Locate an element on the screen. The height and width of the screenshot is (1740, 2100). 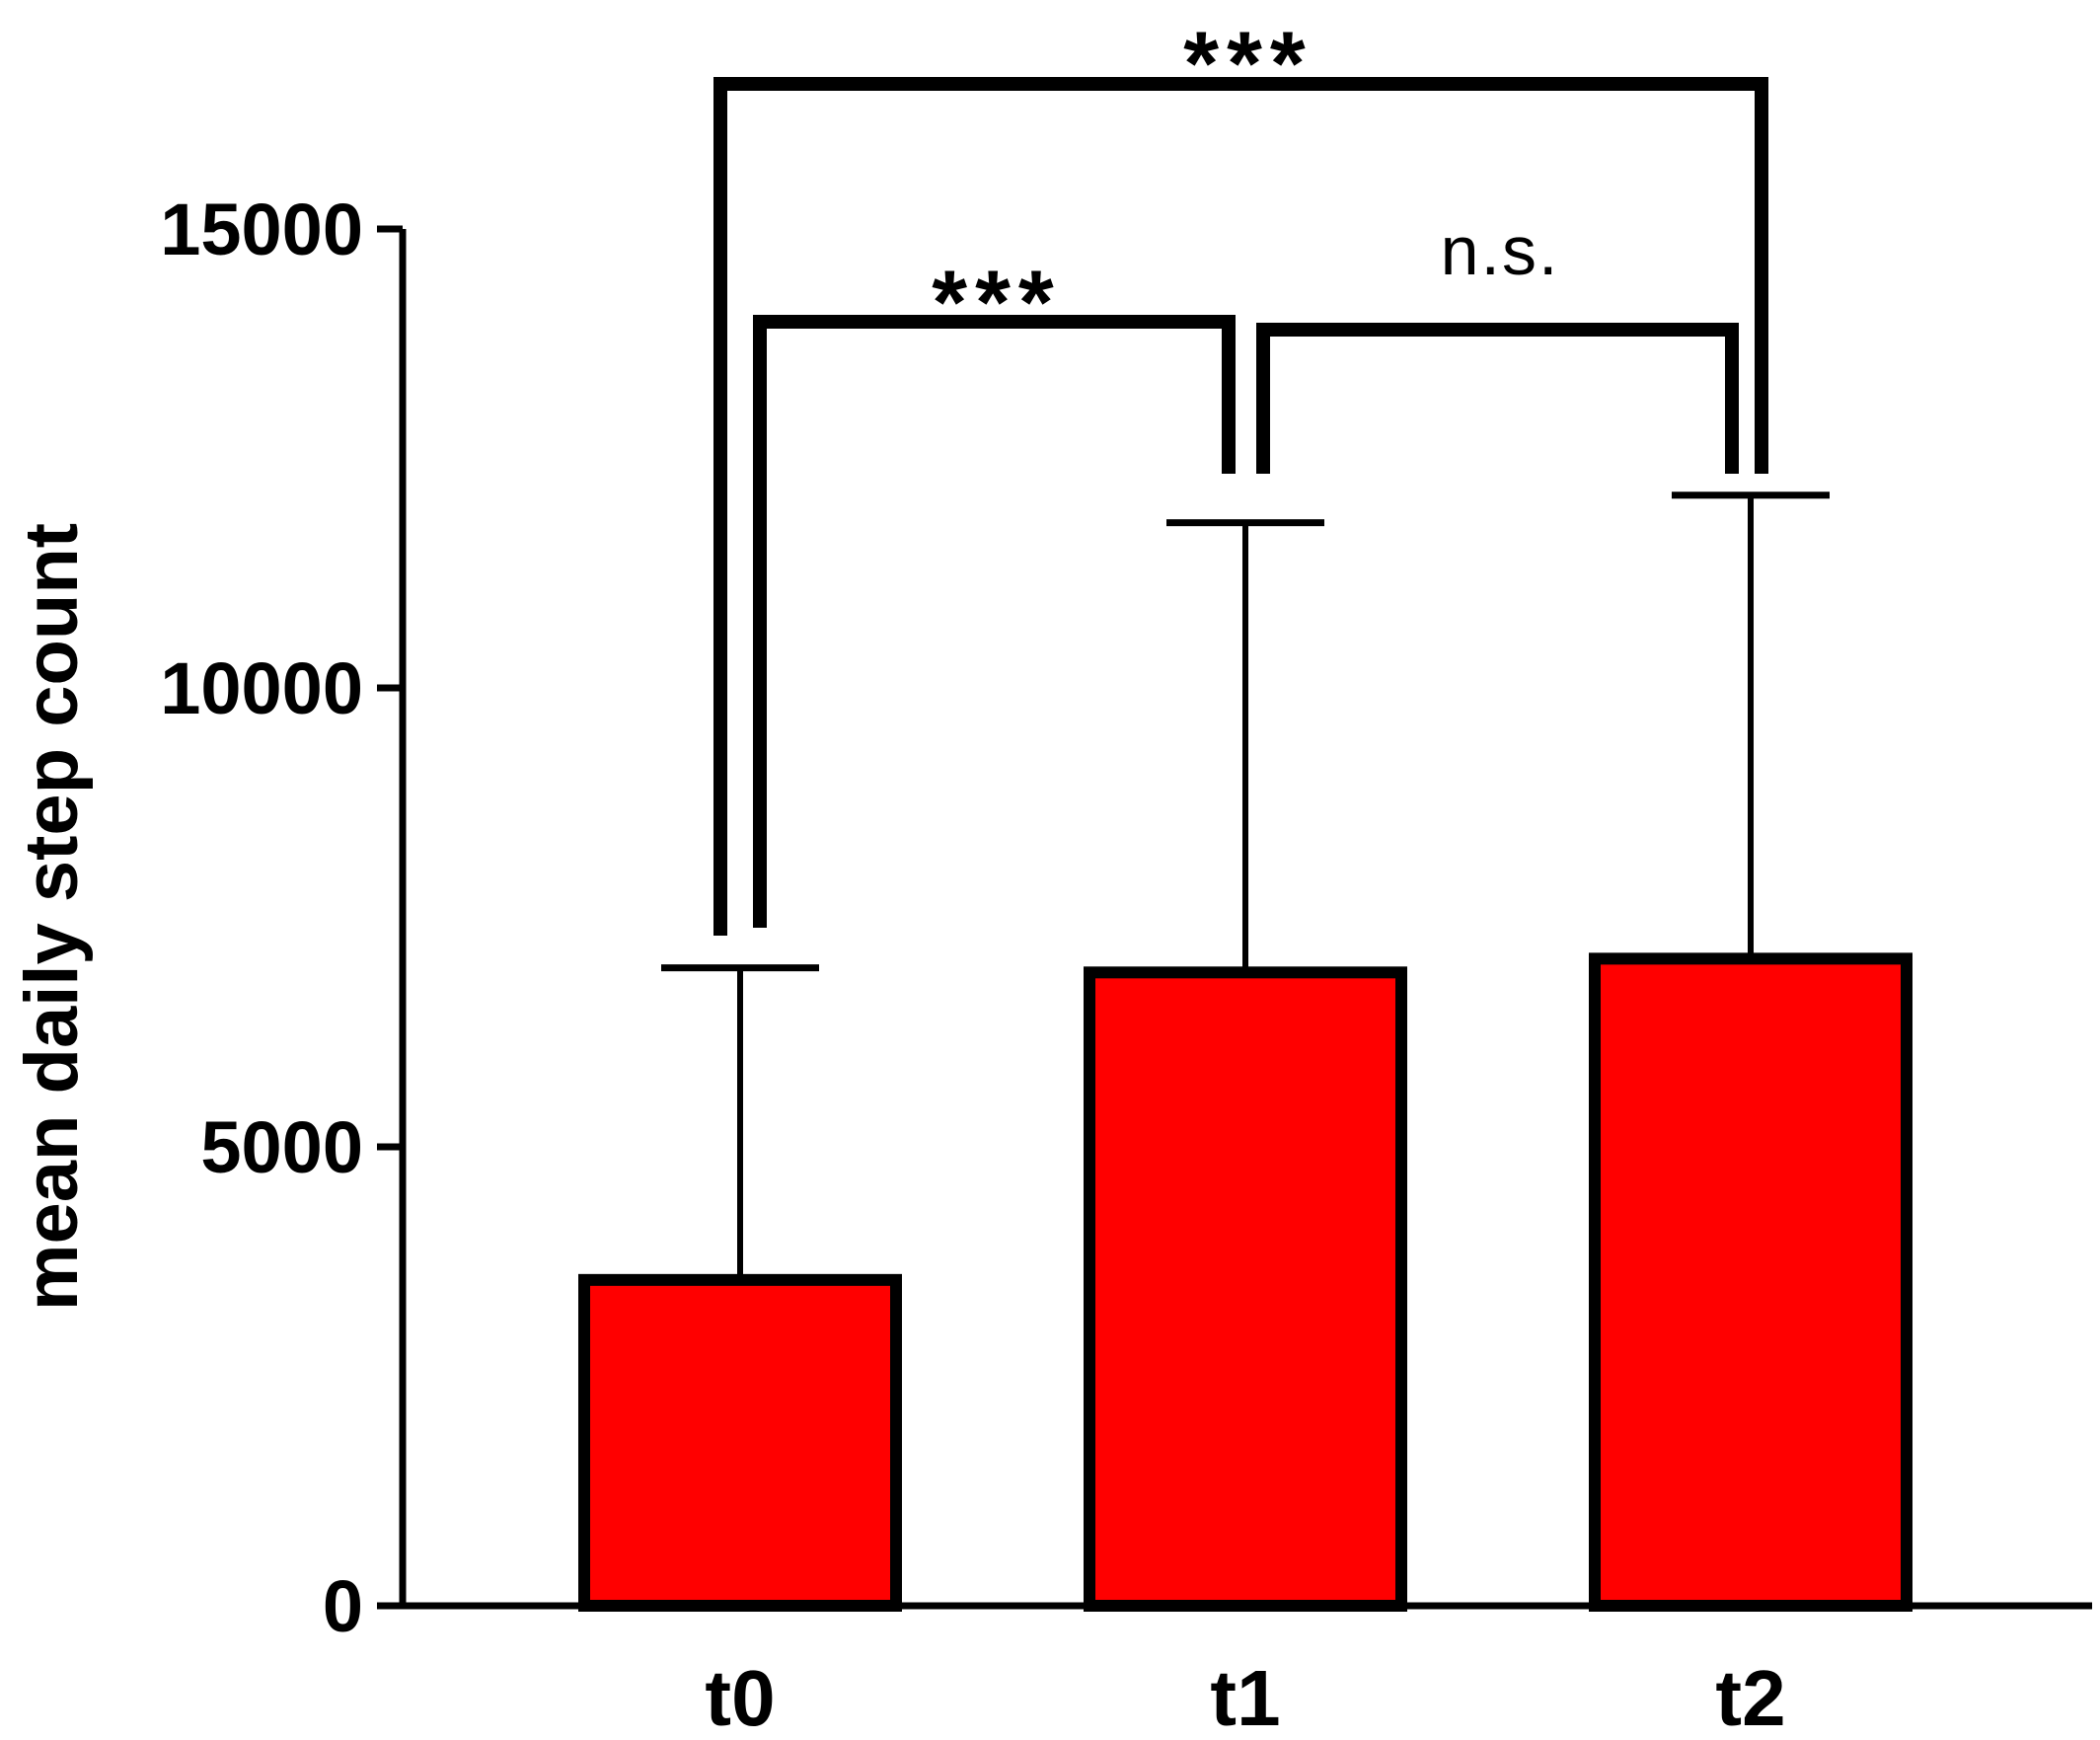
x-tick-label: t2 is located at coordinates (1750, 1697).